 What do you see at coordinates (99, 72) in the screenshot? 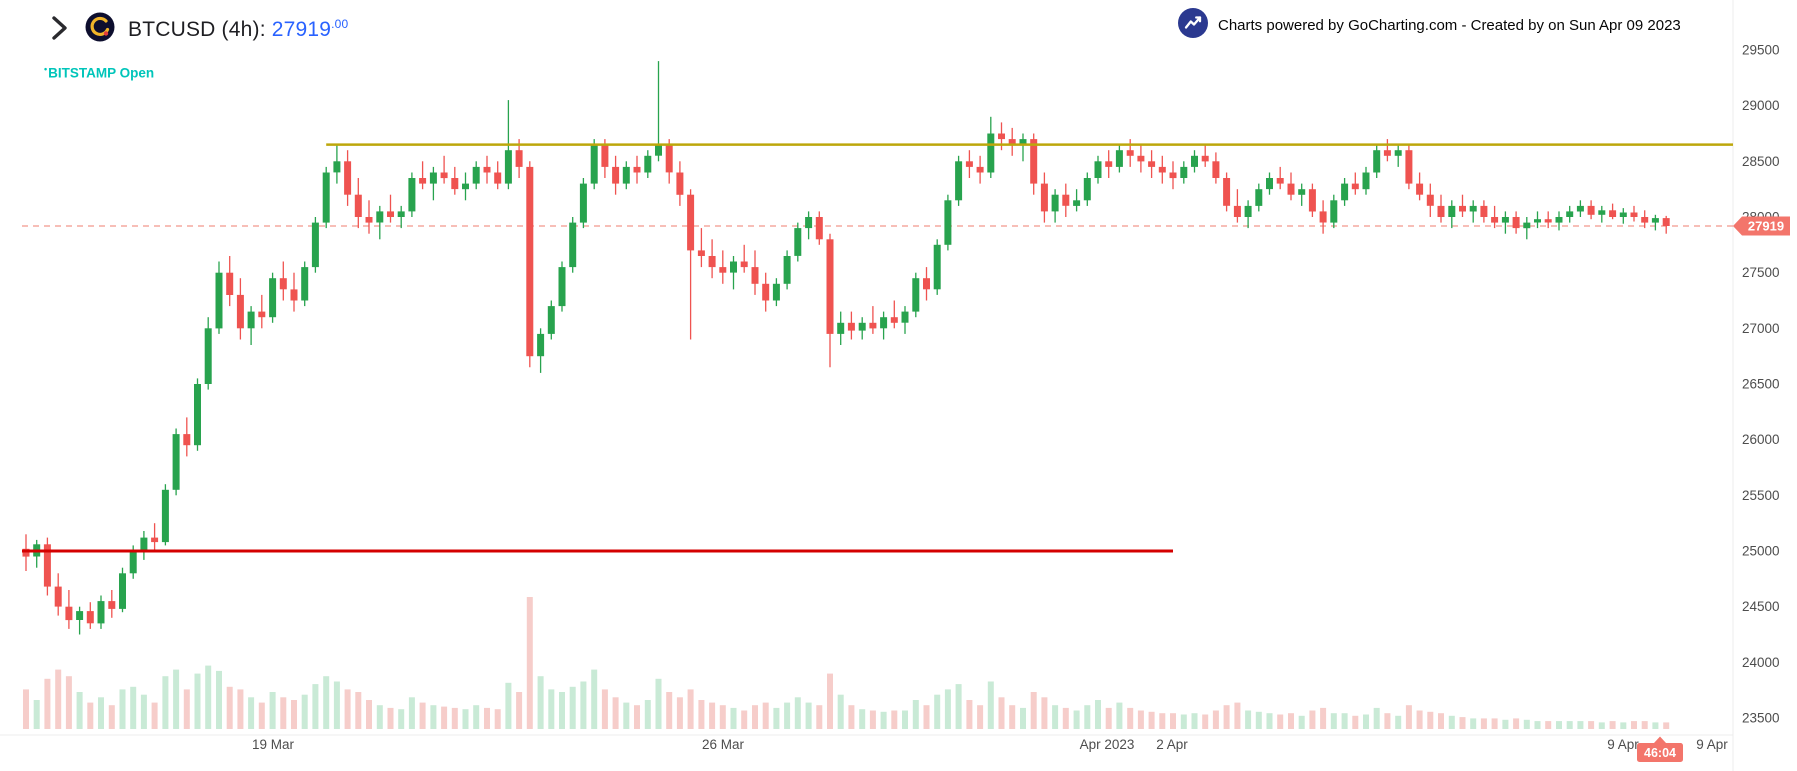
I see `exchange-status: •BITSTAMP Open` at bounding box center [99, 72].